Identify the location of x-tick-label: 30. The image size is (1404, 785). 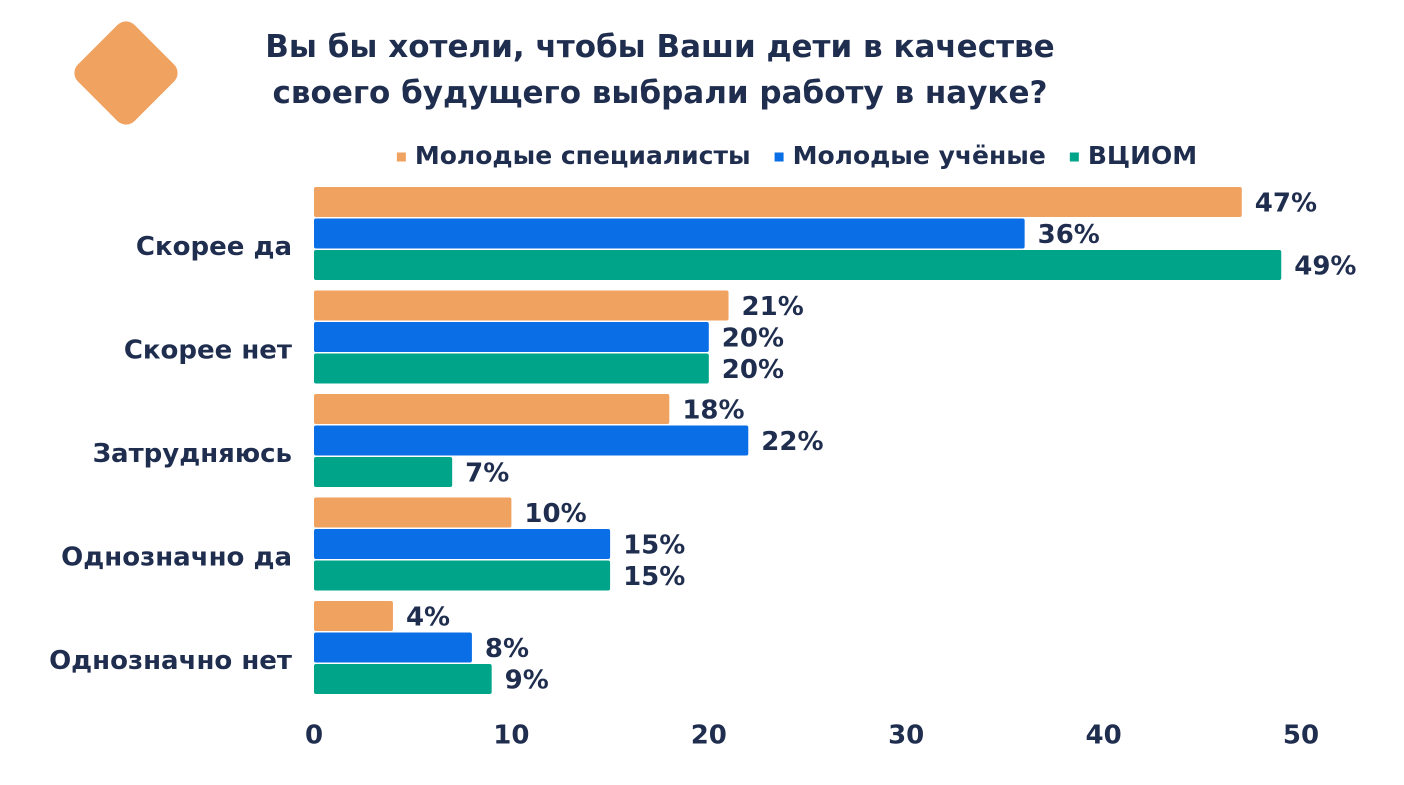
(906, 736).